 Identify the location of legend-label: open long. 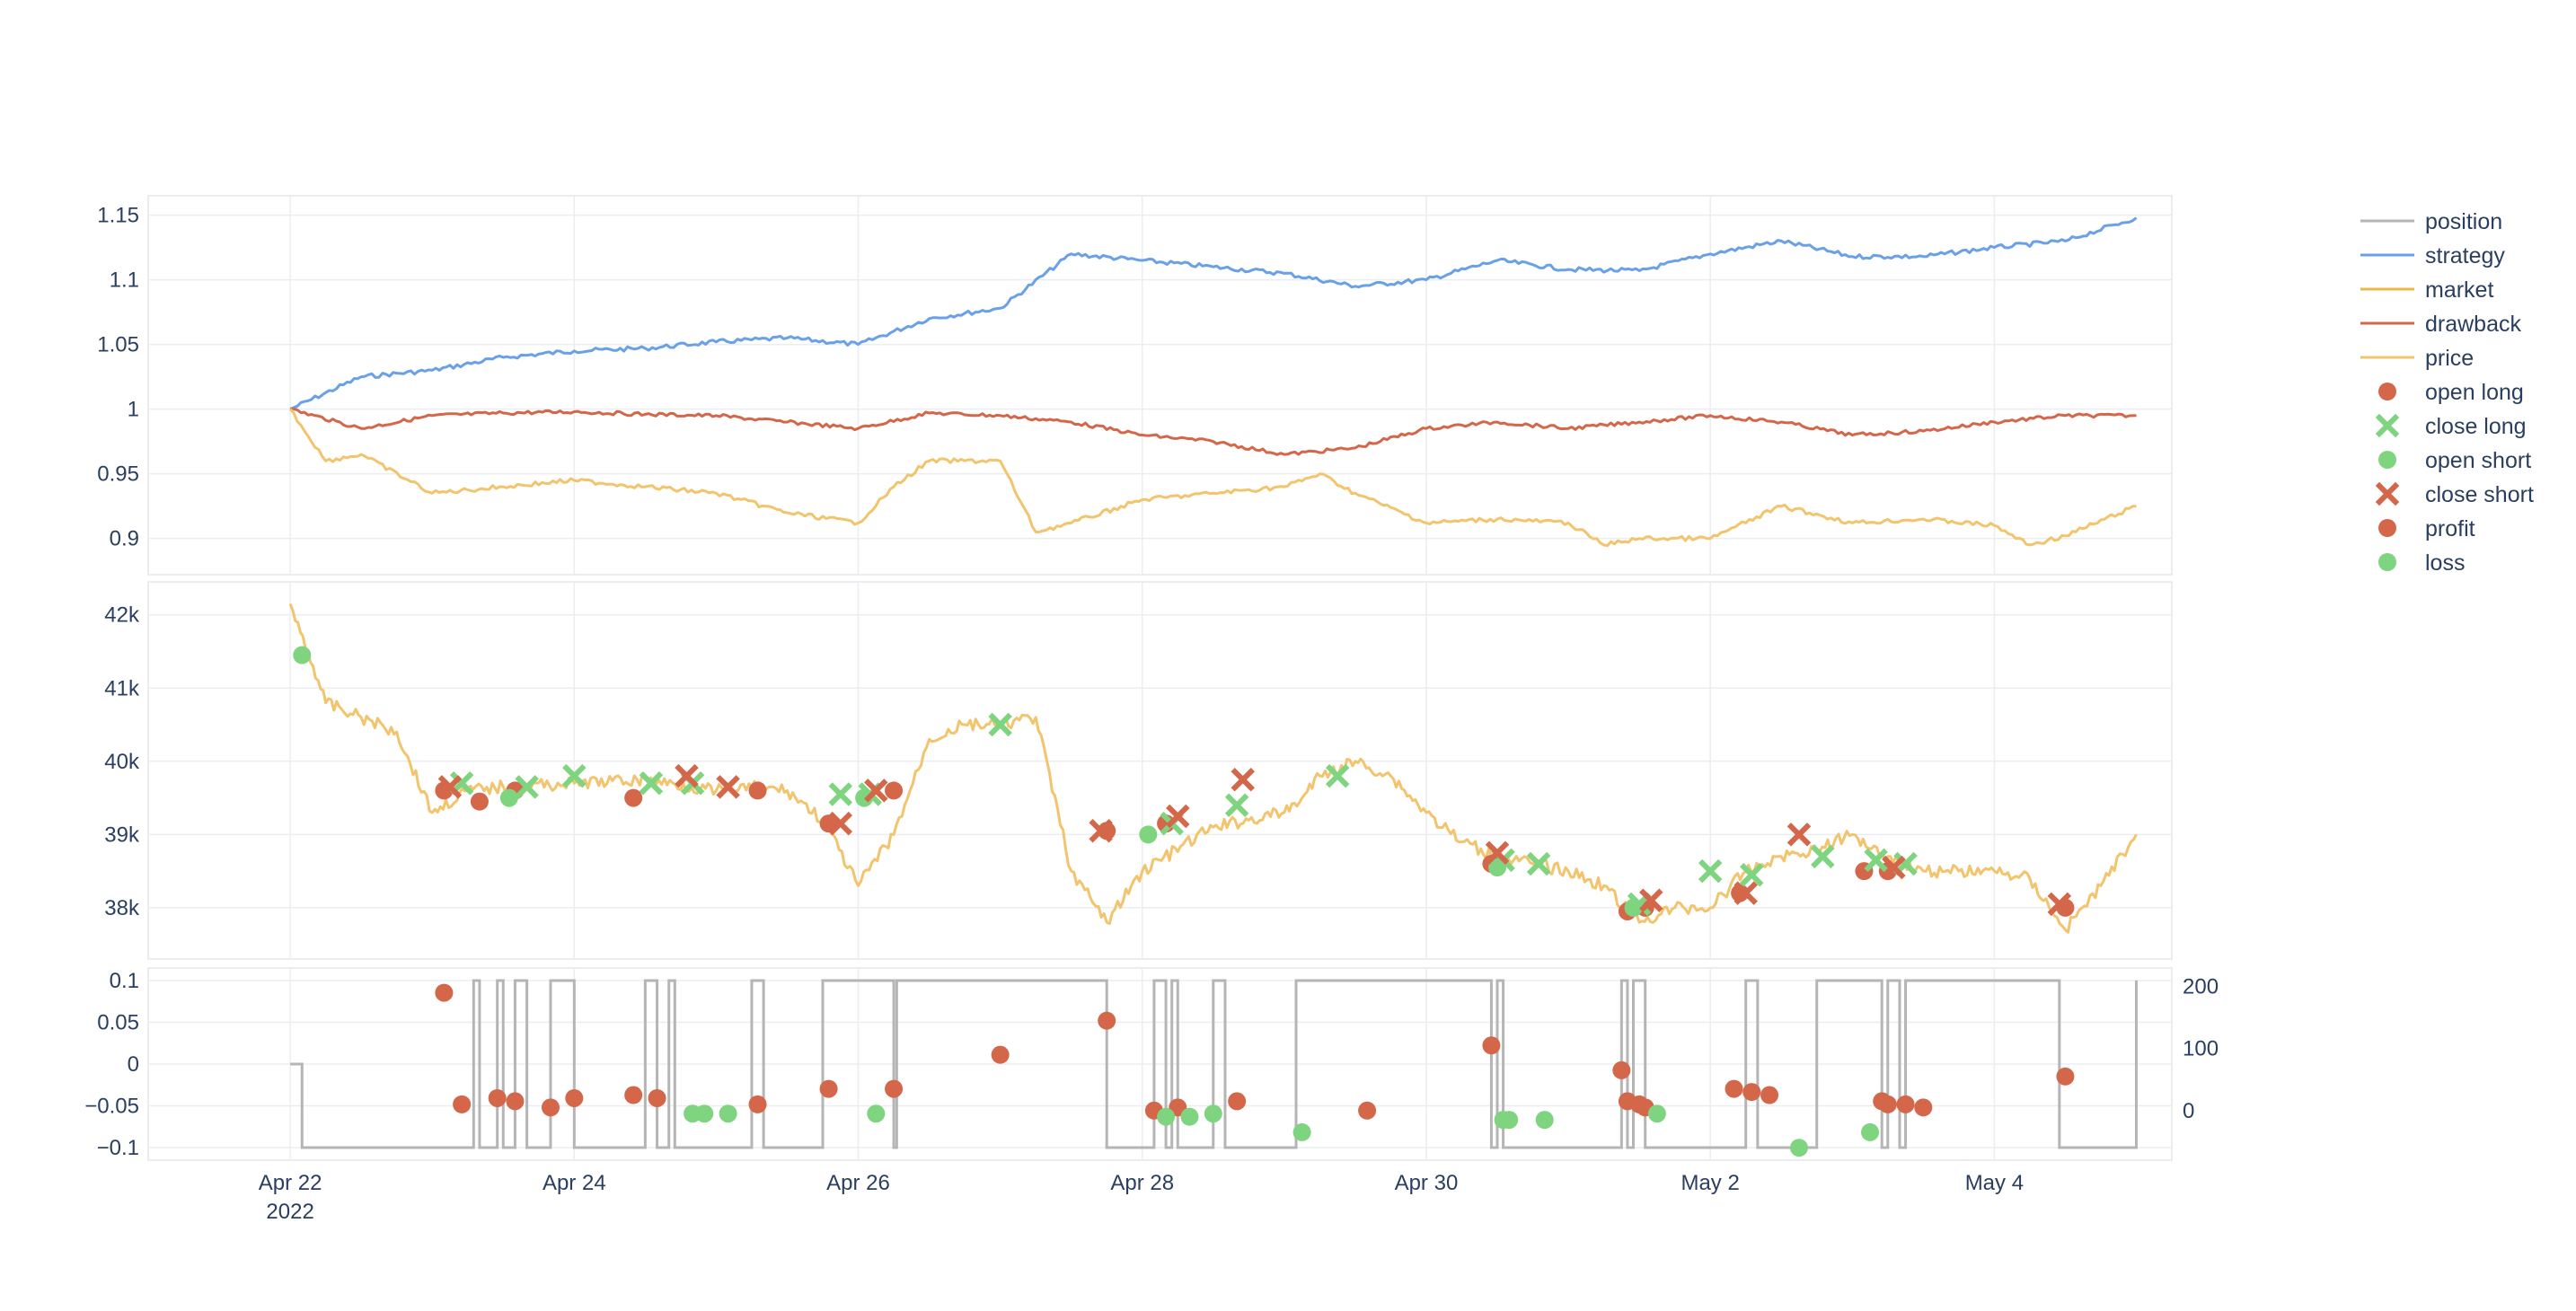
(2474, 392).